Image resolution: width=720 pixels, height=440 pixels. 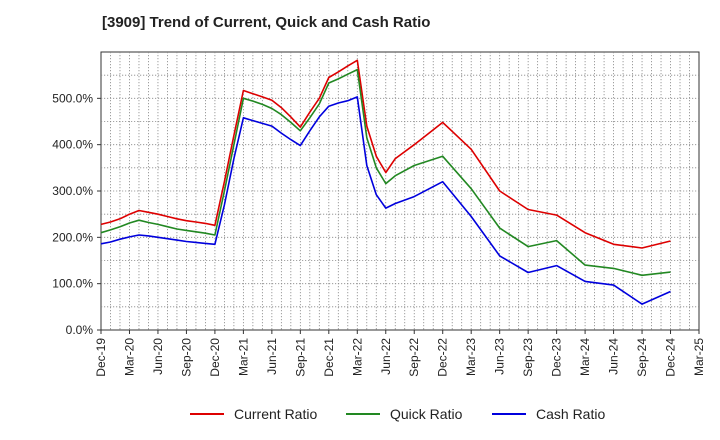 What do you see at coordinates (275, 414) in the screenshot?
I see `legend-label-current-ratio: Current Ratio` at bounding box center [275, 414].